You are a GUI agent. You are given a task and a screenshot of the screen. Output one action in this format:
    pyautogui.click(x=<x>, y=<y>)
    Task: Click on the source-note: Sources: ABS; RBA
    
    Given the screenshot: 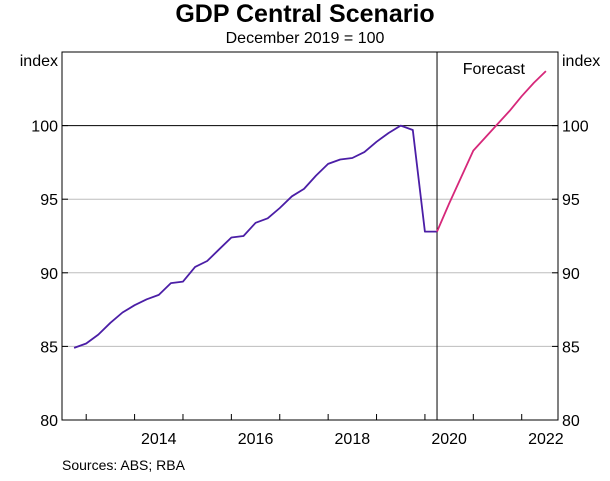 What is the action you would take?
    pyautogui.click(x=124, y=465)
    